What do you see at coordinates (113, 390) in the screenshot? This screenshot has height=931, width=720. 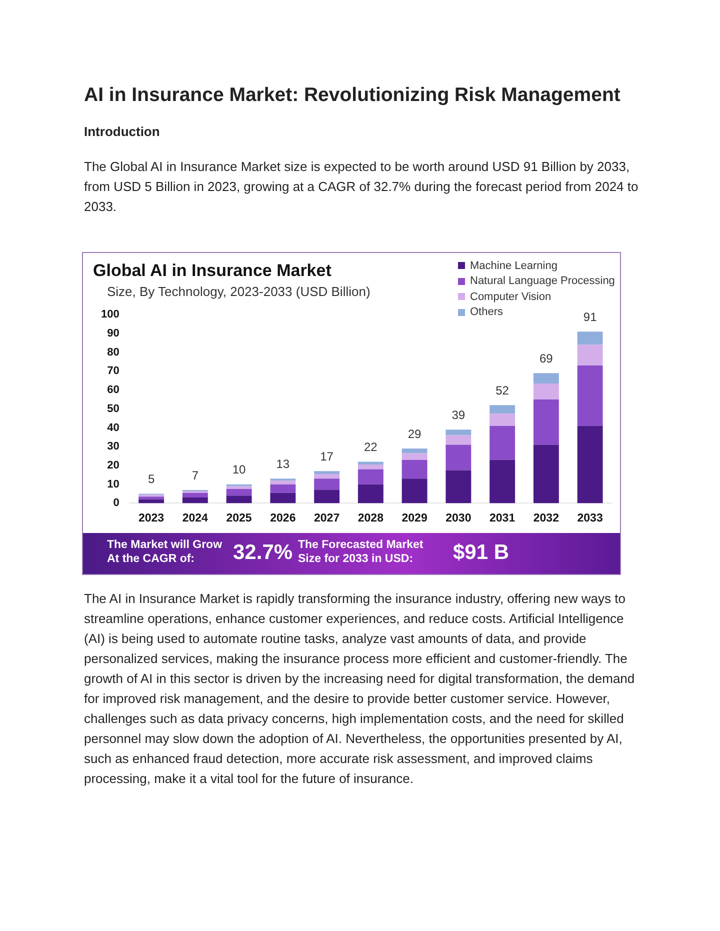 I see `y-tick-label: 60` at bounding box center [113, 390].